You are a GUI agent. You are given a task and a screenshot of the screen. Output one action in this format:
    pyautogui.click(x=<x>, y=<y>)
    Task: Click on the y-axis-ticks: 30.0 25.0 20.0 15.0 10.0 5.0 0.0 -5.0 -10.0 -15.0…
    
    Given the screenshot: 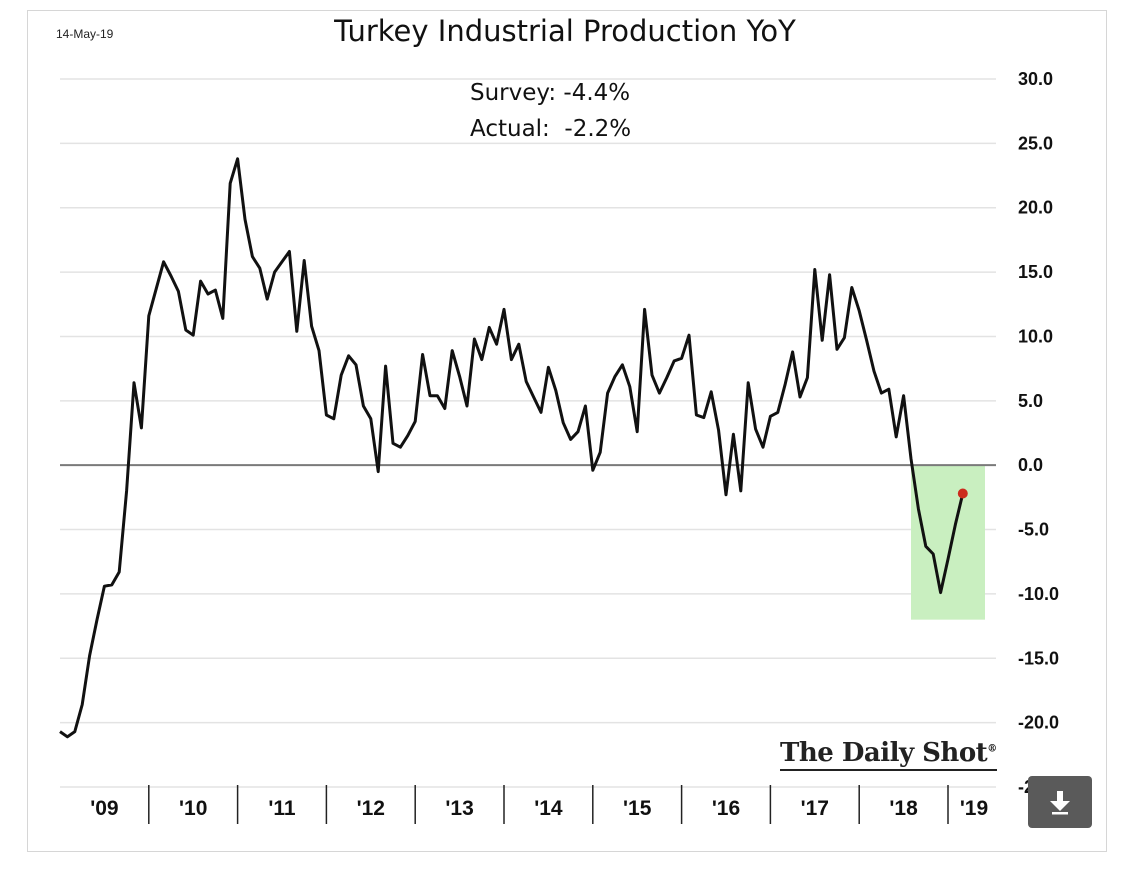 What is the action you would take?
    pyautogui.click(x=1038, y=433)
    